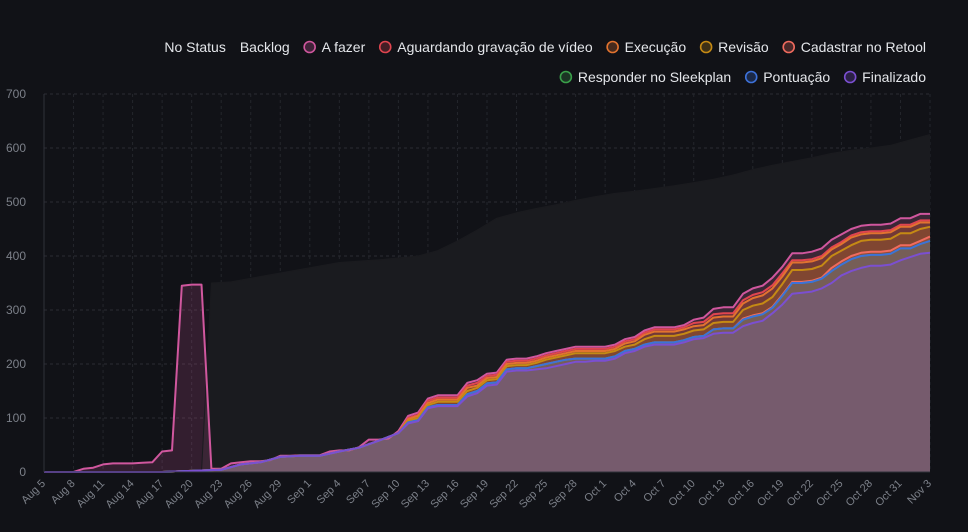  Describe the element at coordinates (681, 493) in the screenshot. I see `x-tick-label: Oct 10` at that location.